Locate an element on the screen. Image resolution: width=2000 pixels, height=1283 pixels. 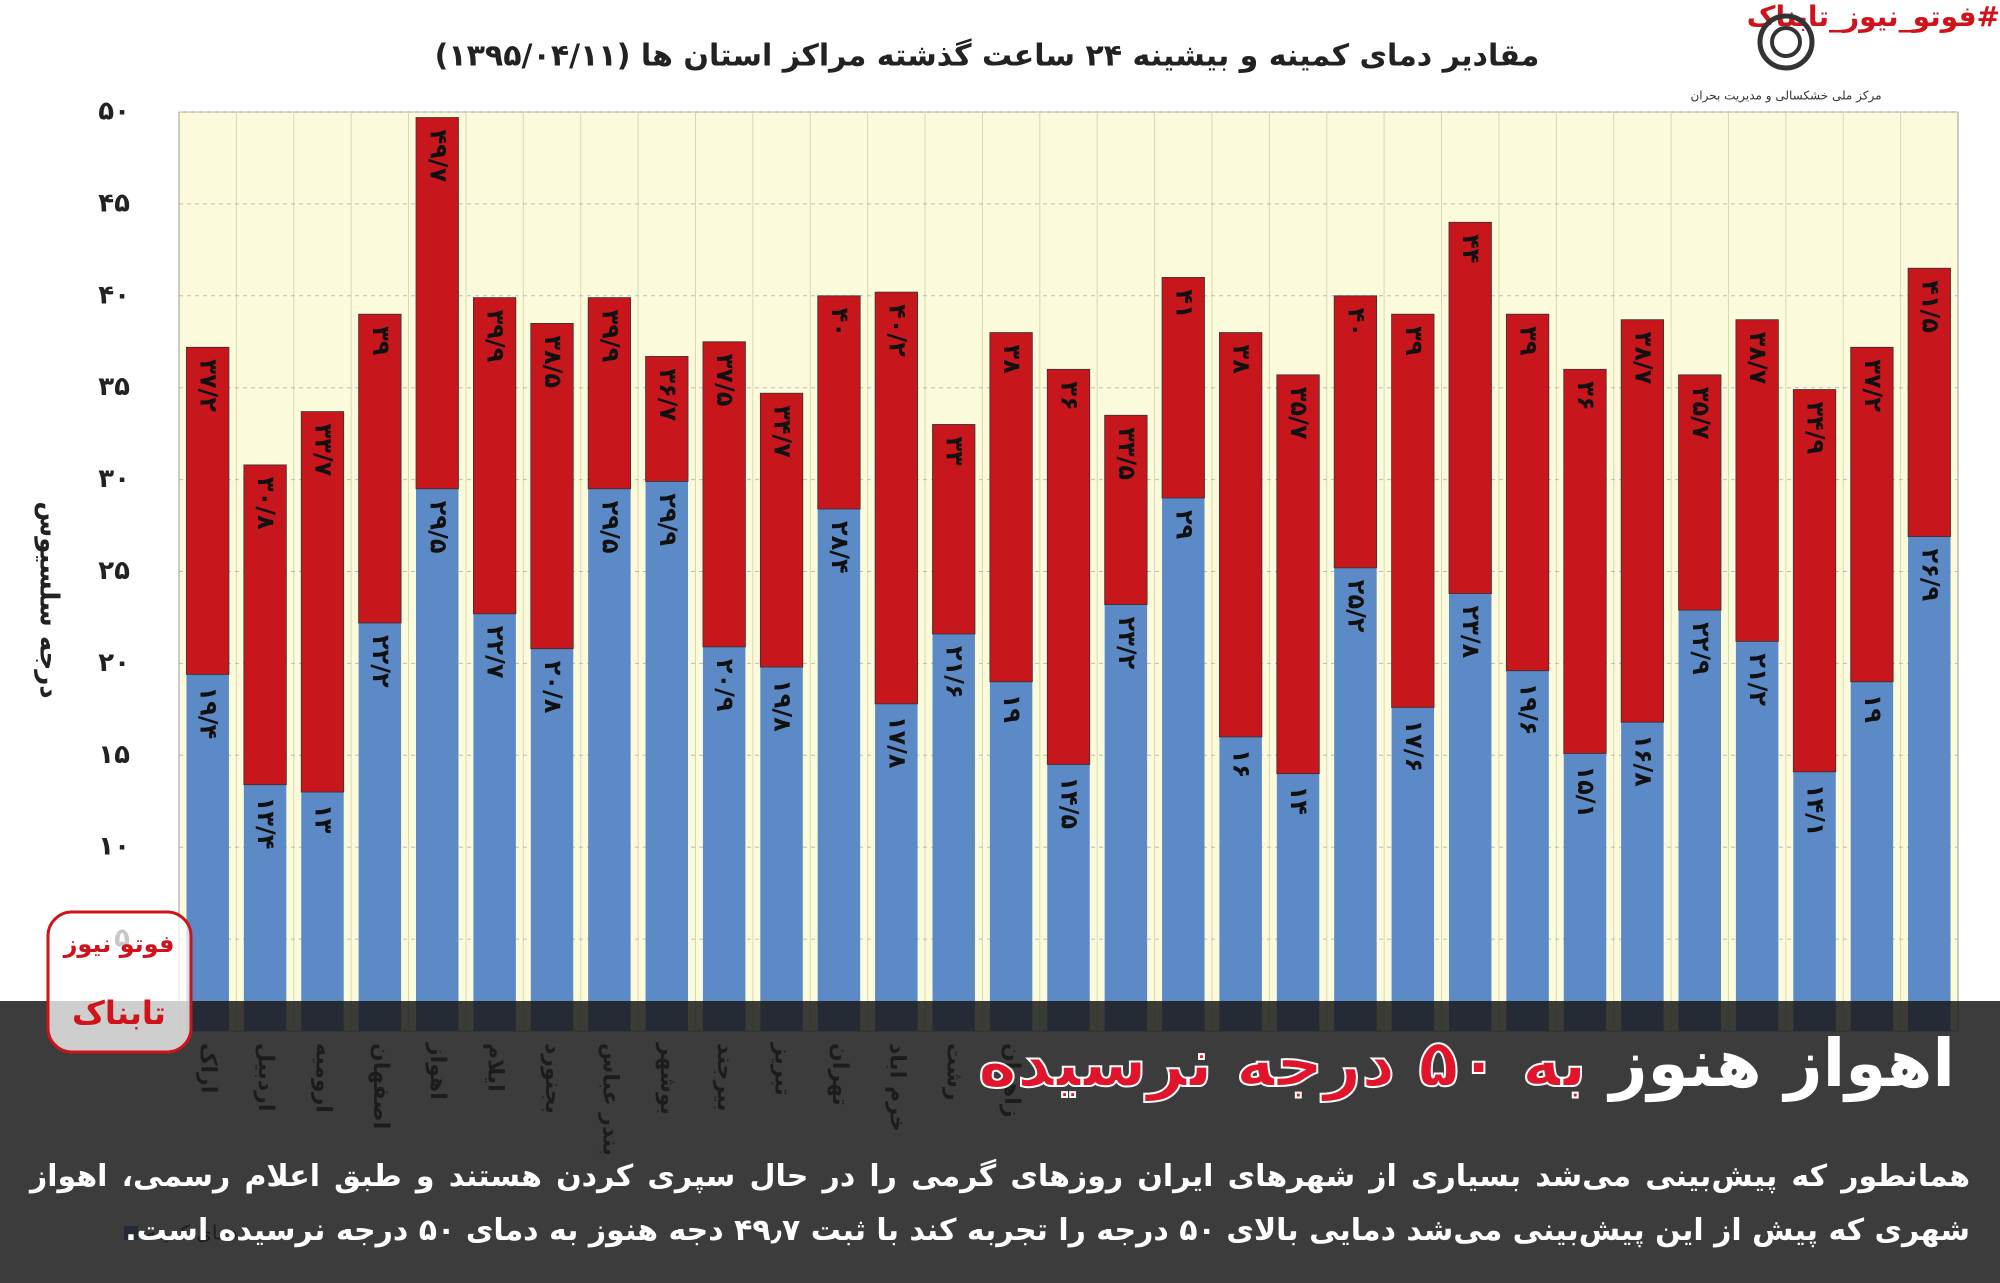
value-label: ۲۹/۵ is located at coordinates (610, 527).